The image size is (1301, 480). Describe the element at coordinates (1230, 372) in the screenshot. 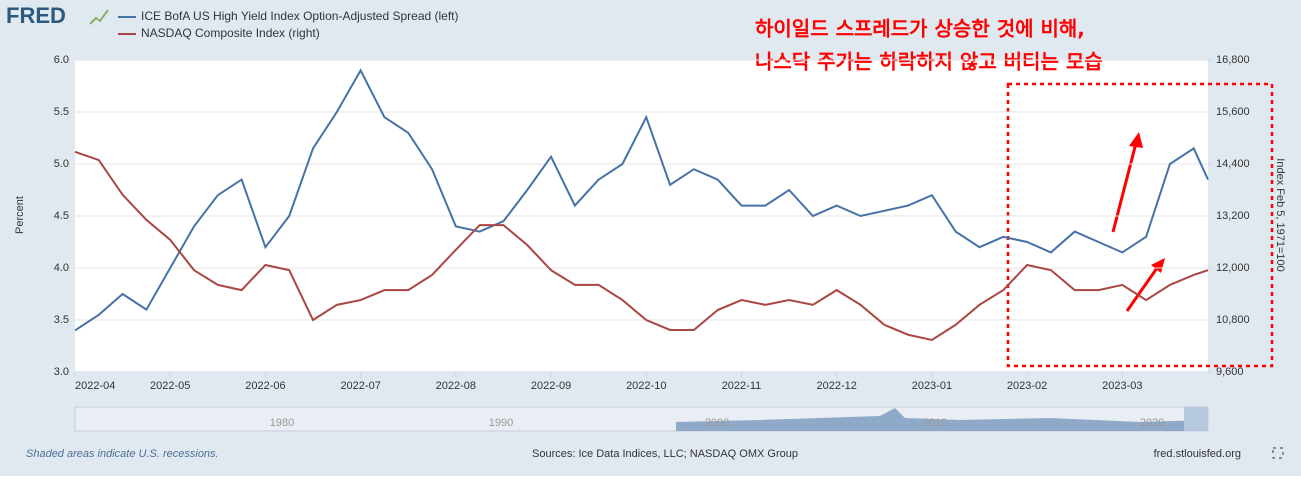

I see `y2-tick-label: 9,600` at that location.